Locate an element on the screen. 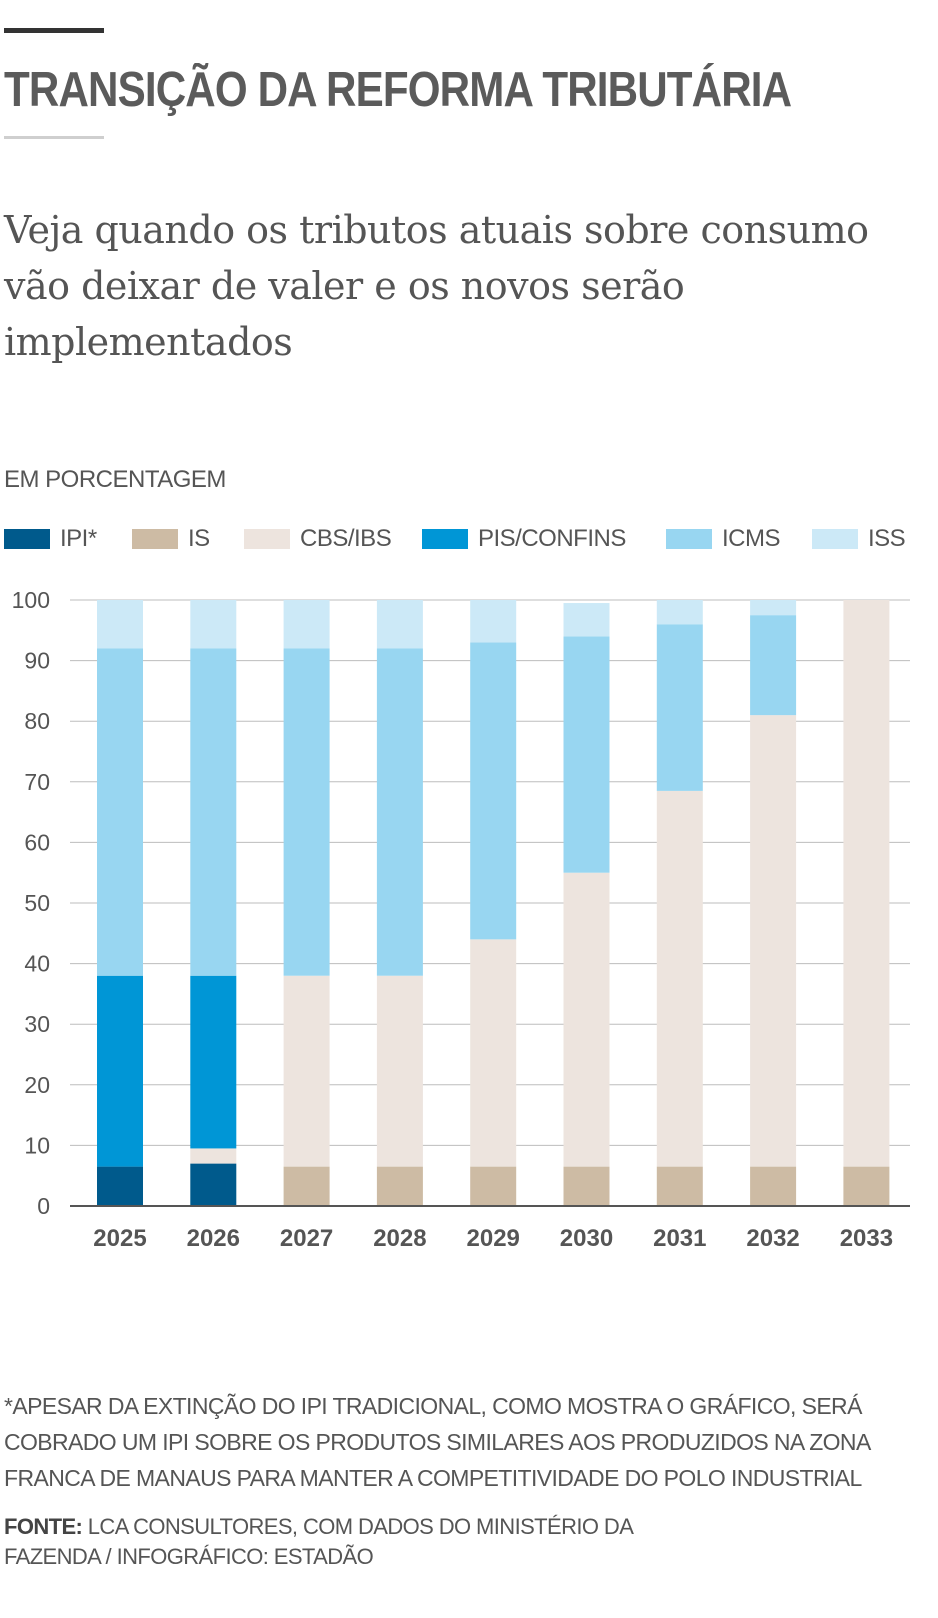 Image resolution: width=938 pixels, height=1618 pixels. legend-item-pis-confins: PIS/CONFINS is located at coordinates (524, 539).